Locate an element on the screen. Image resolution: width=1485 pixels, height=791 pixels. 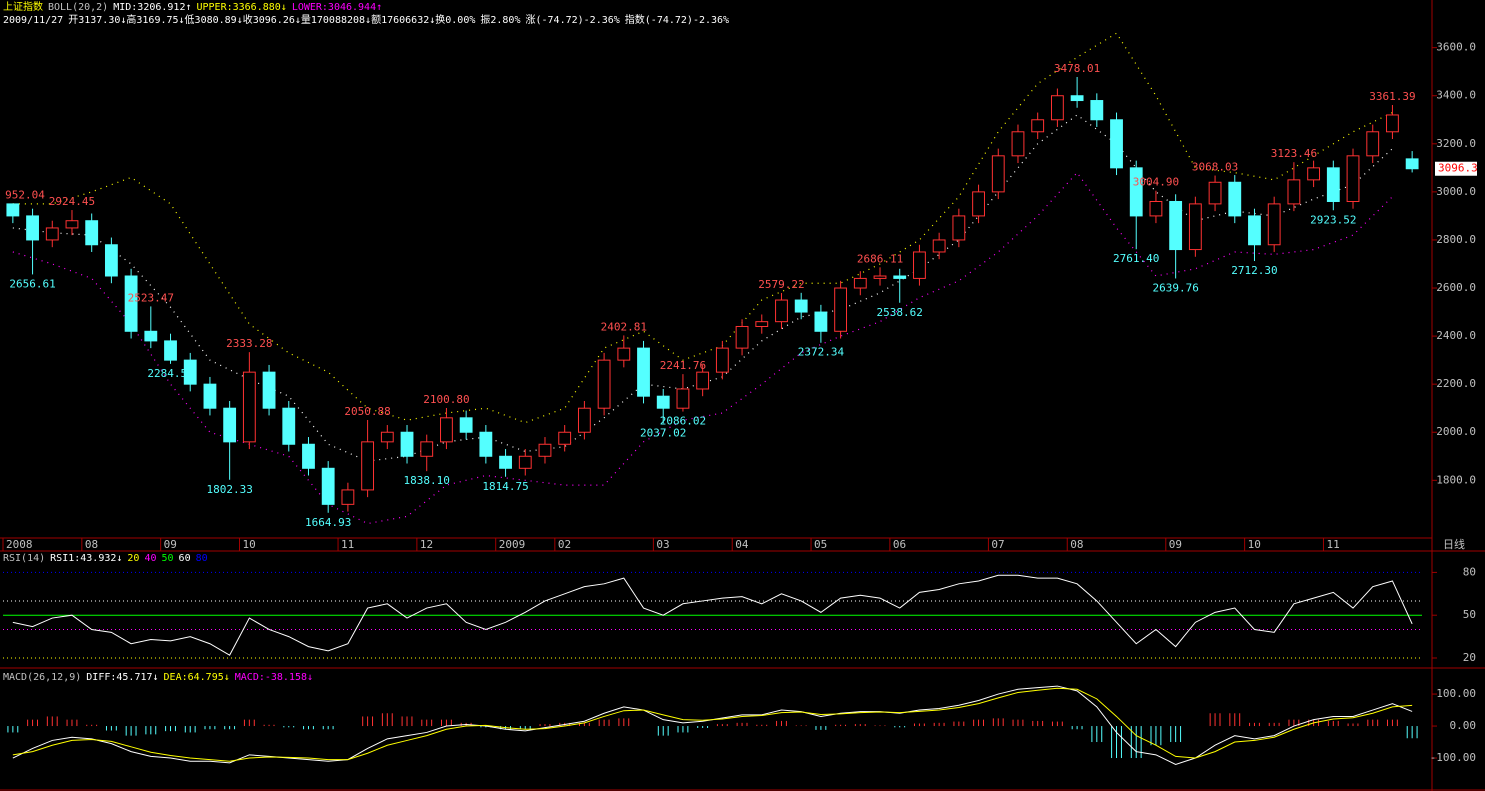
legend-item: MACD(26,12,9) is located at coordinates (42, 677).